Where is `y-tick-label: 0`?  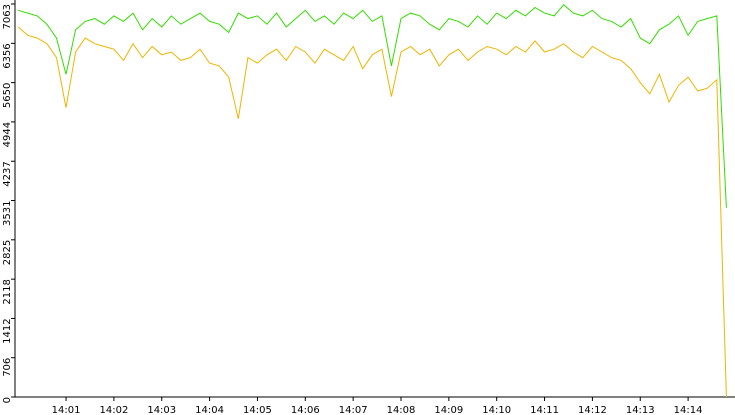
y-tick-label: 0 is located at coordinates (7, 400).